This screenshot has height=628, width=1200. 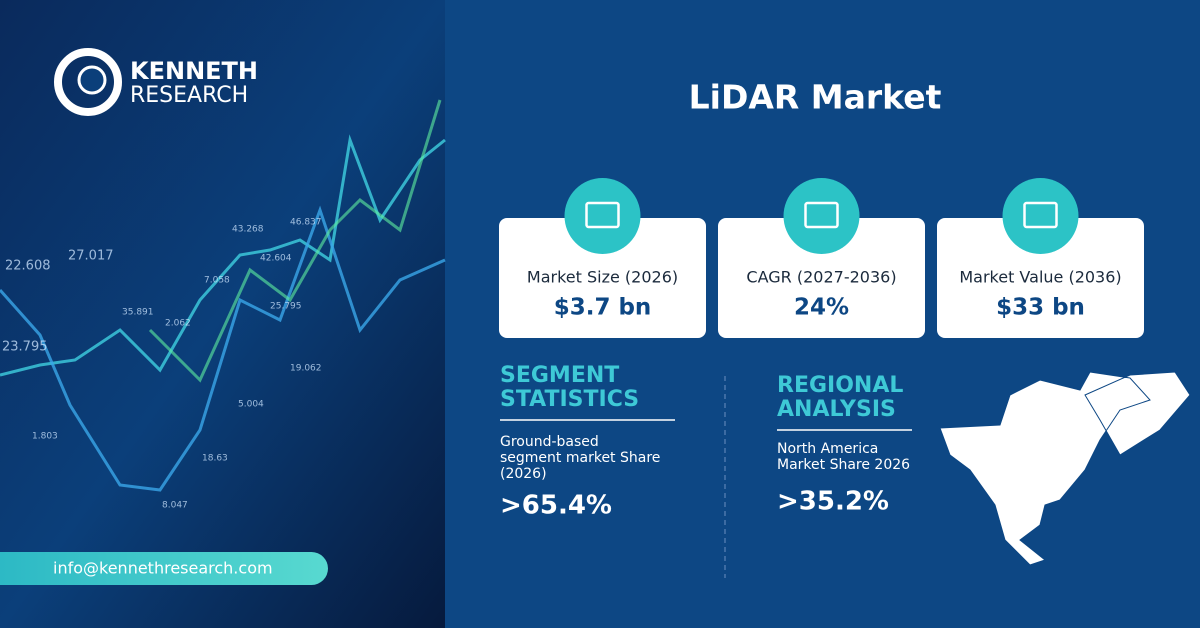 I want to click on logo-ring, so click(x=88, y=82).